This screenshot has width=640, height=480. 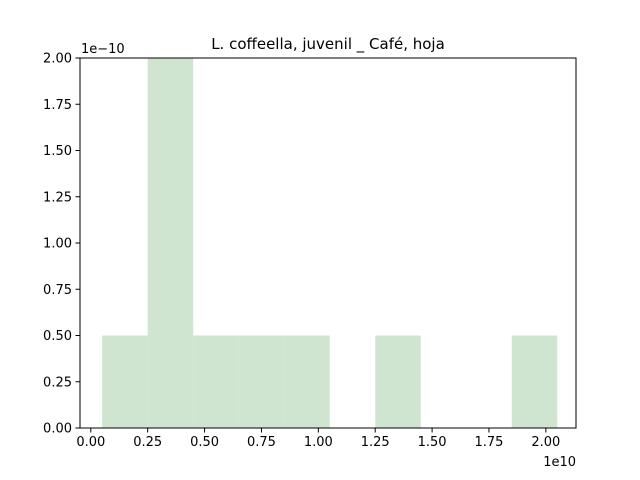 What do you see at coordinates (57, 290) in the screenshot?
I see `y-tick-label: 0.75` at bounding box center [57, 290].